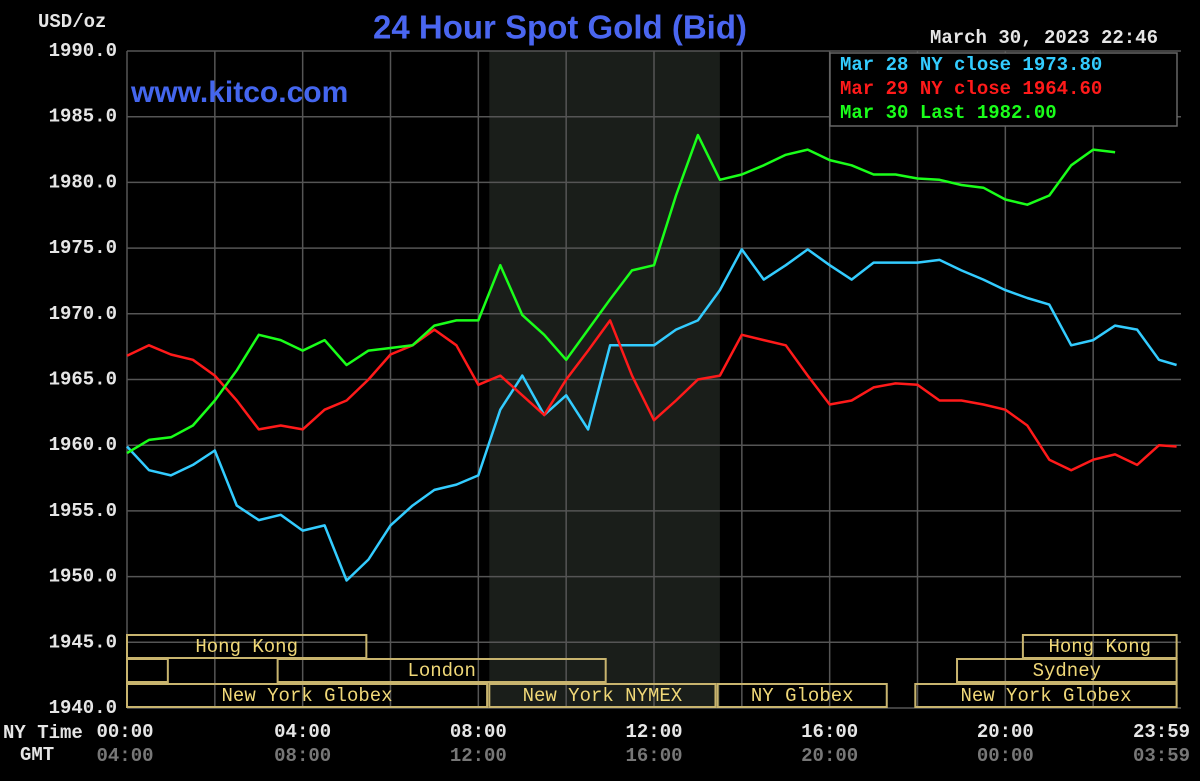  I want to click on x2-tick-label: 04:00, so click(124, 756).